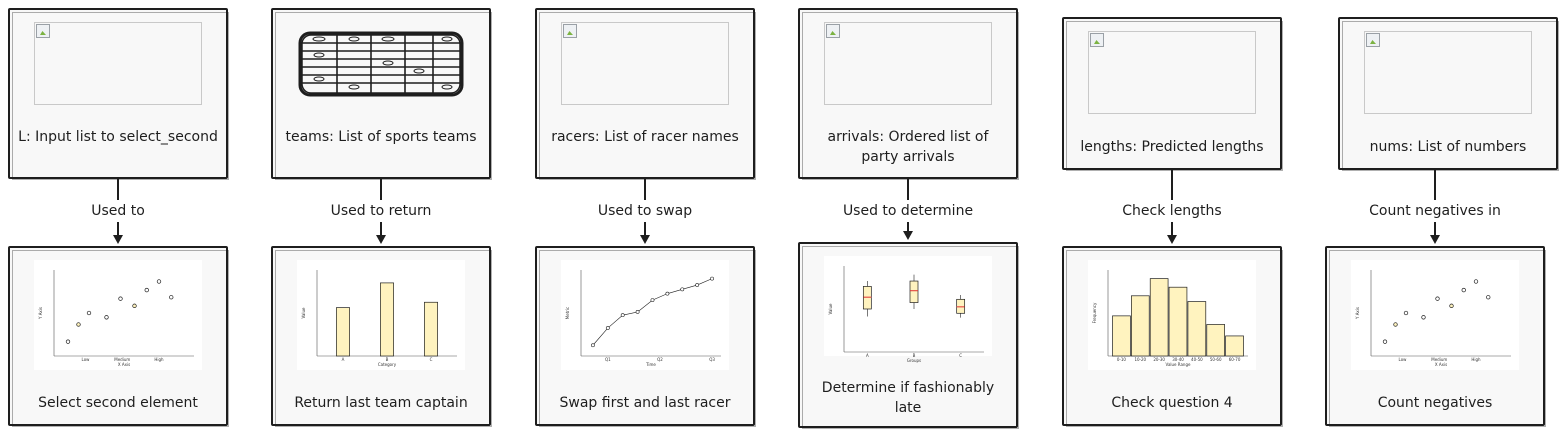  What do you see at coordinates (1172, 403) in the screenshot?
I see `node-label: Check question 4` at bounding box center [1172, 403].